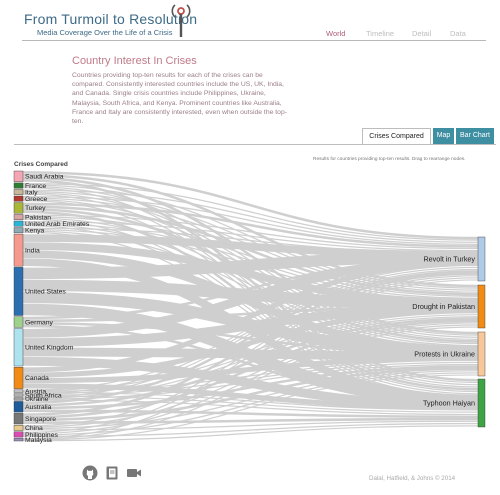 Image resolution: width=500 pixels, height=495 pixels. I want to click on video-camera-icon, so click(134, 473).